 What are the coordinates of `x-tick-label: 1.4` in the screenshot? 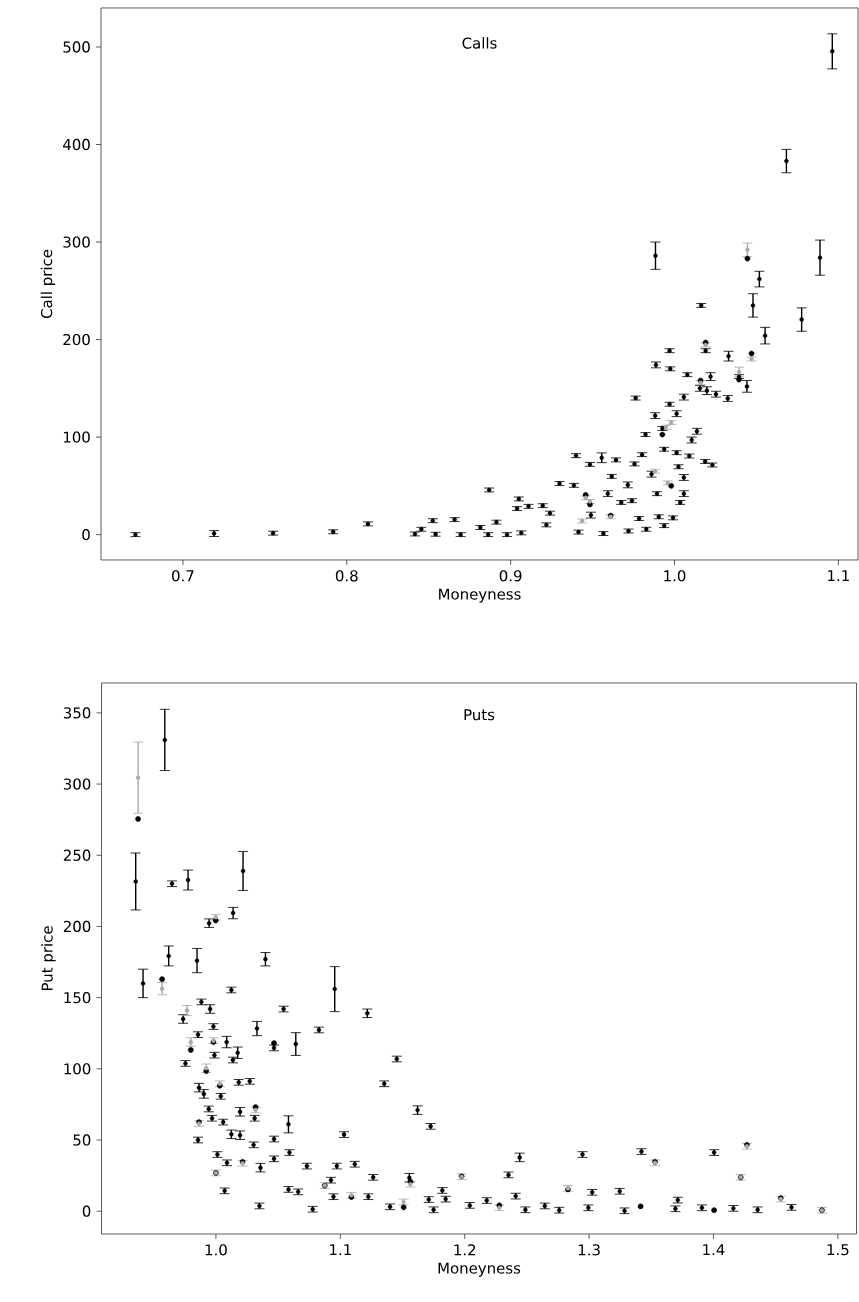 It's located at (714, 1250).